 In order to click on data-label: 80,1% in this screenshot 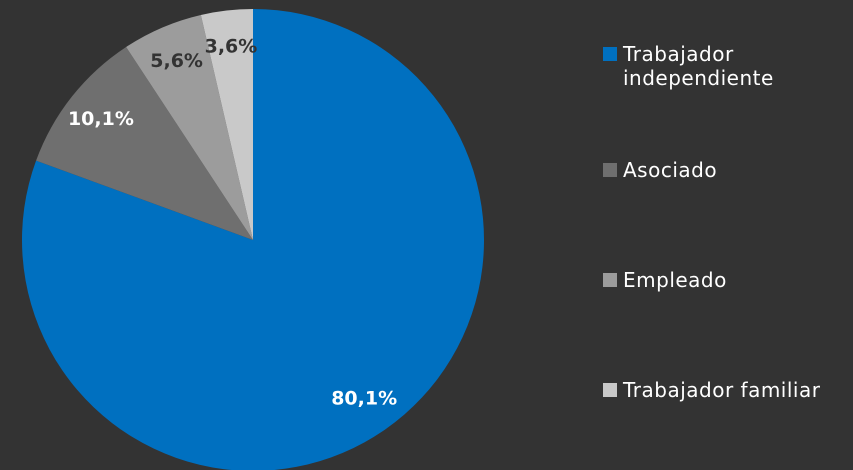, I will do `click(364, 399)`.